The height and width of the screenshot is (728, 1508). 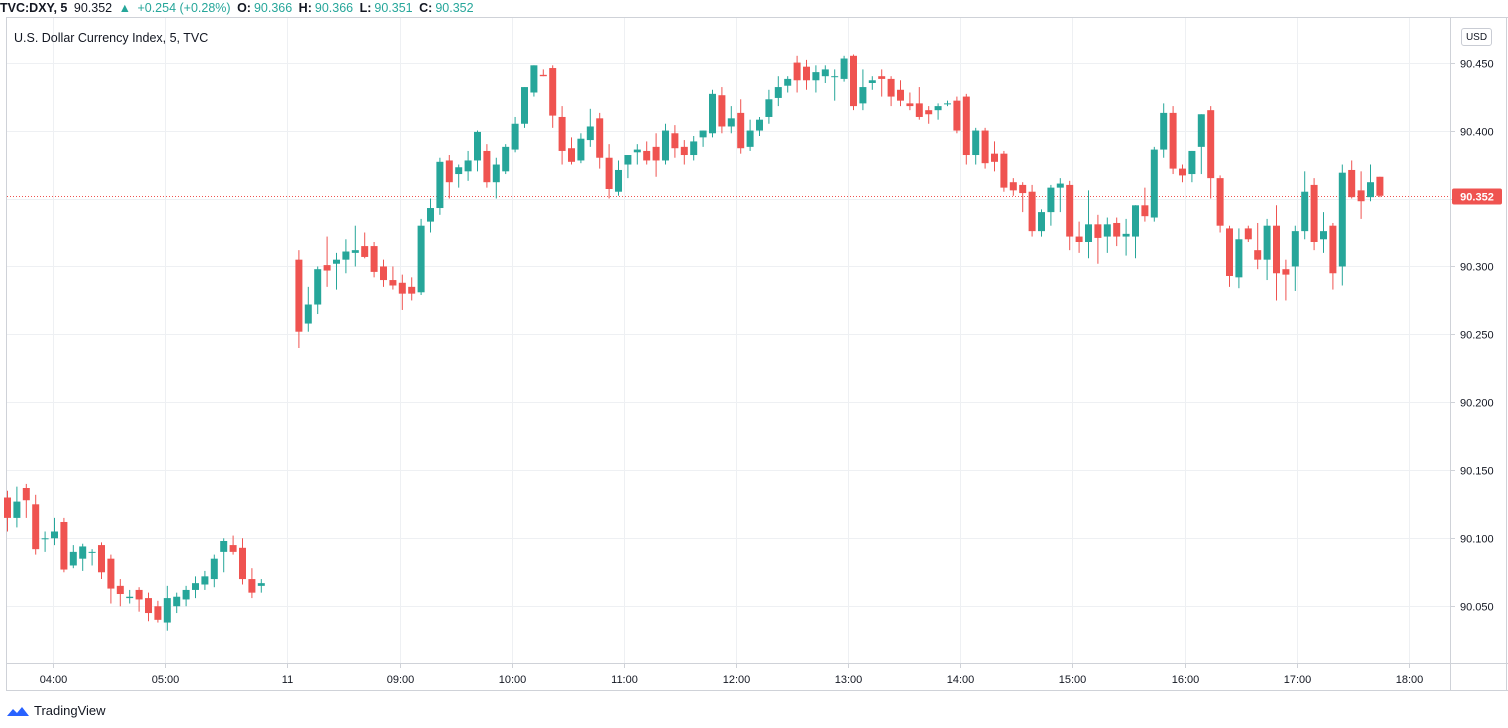 What do you see at coordinates (93, 8) in the screenshot?
I see `last-price: 90.352` at bounding box center [93, 8].